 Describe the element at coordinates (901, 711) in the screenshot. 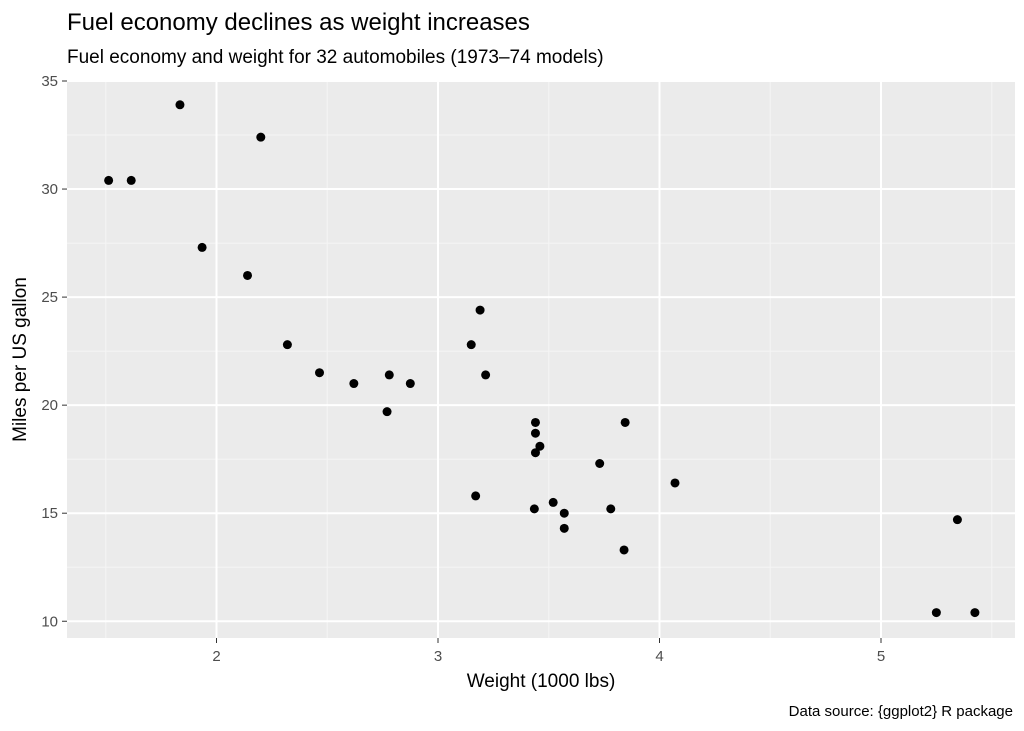

I see `chart-caption: Data source: {ggplot2} R package` at that location.